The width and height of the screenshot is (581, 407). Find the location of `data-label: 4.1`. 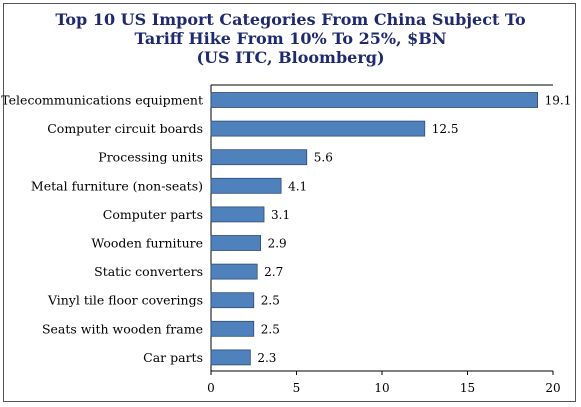

data-label: 4.1 is located at coordinates (297, 186).